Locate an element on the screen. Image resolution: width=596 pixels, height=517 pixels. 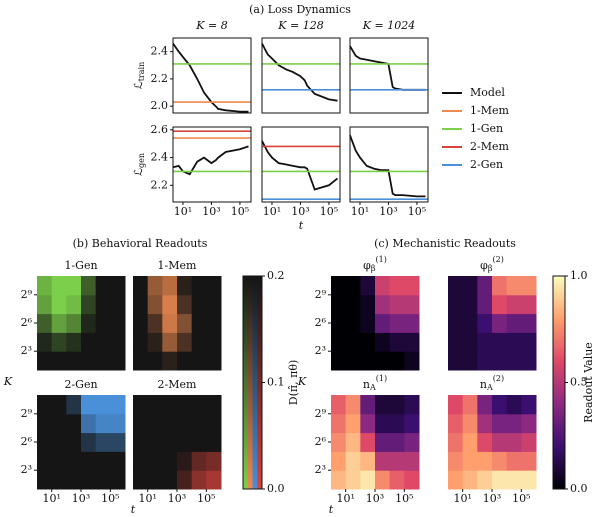
x-axis-label: t is located at coordinates (301, 225).